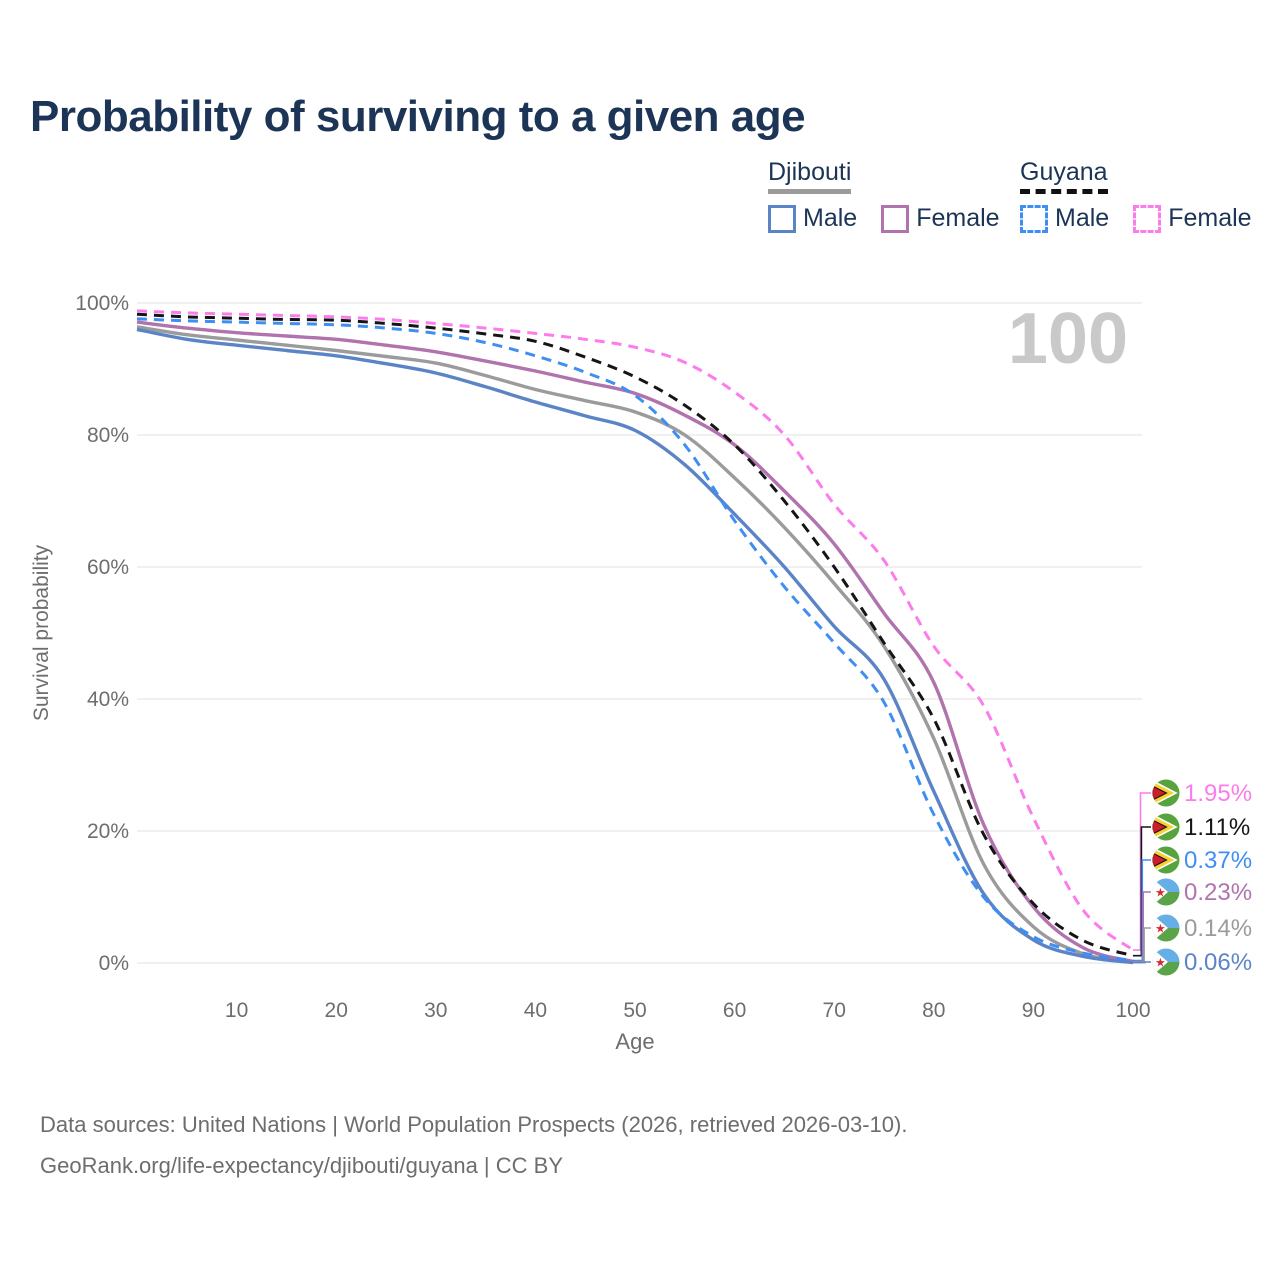 This screenshot has width=1280, height=1285. I want to click on end-label-connector-guyana_female, so click(1142, 871).